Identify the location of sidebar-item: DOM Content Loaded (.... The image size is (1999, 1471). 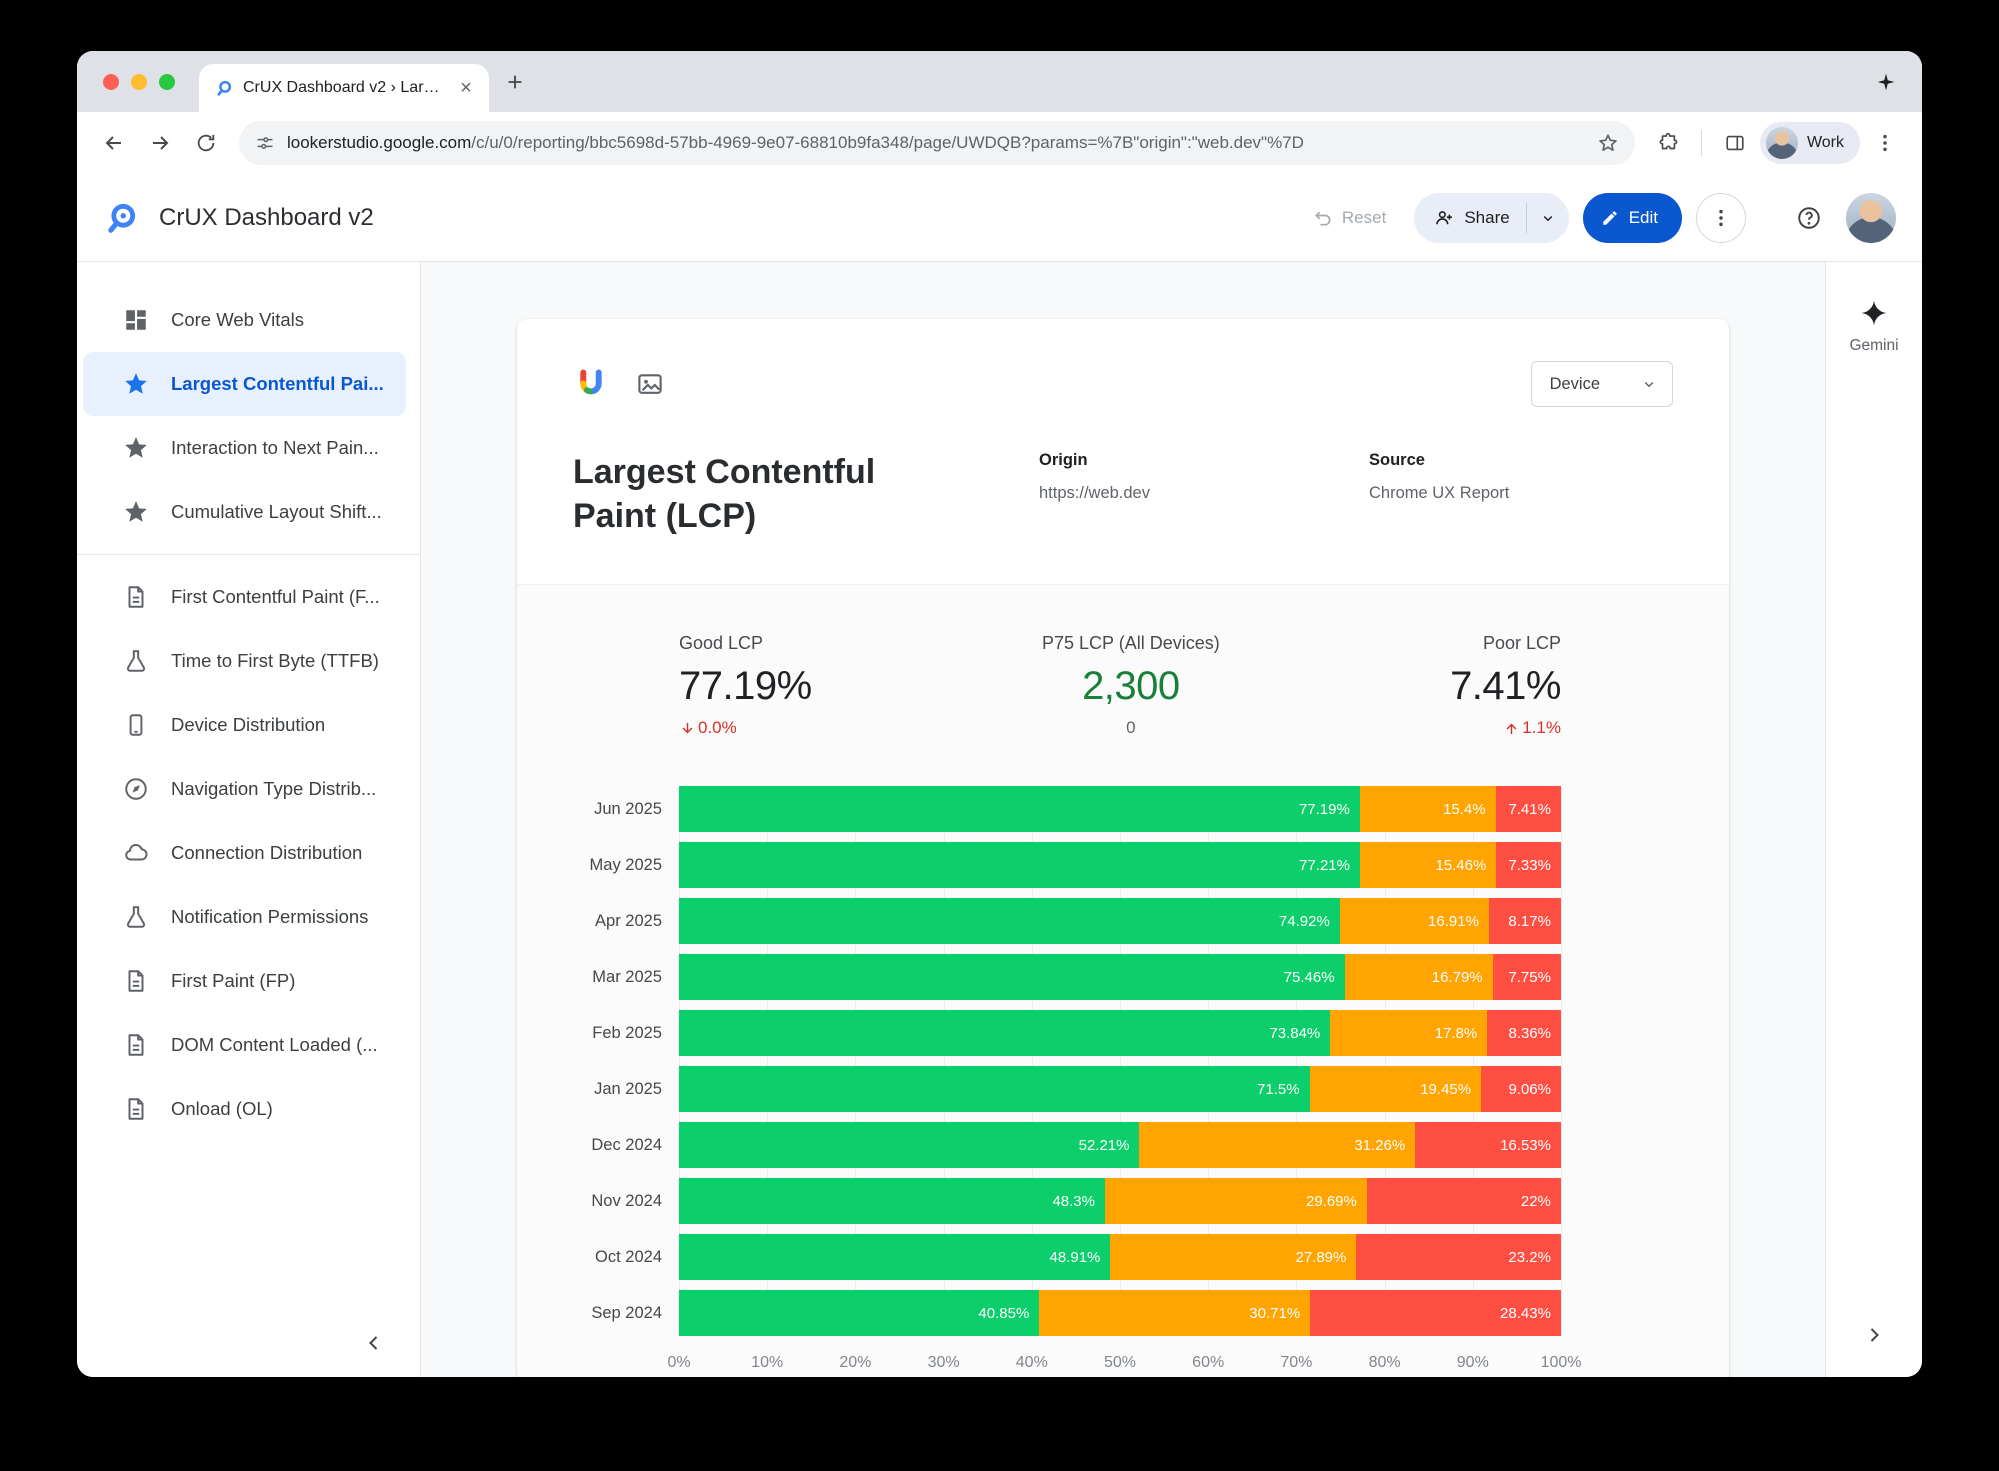
(244, 1045).